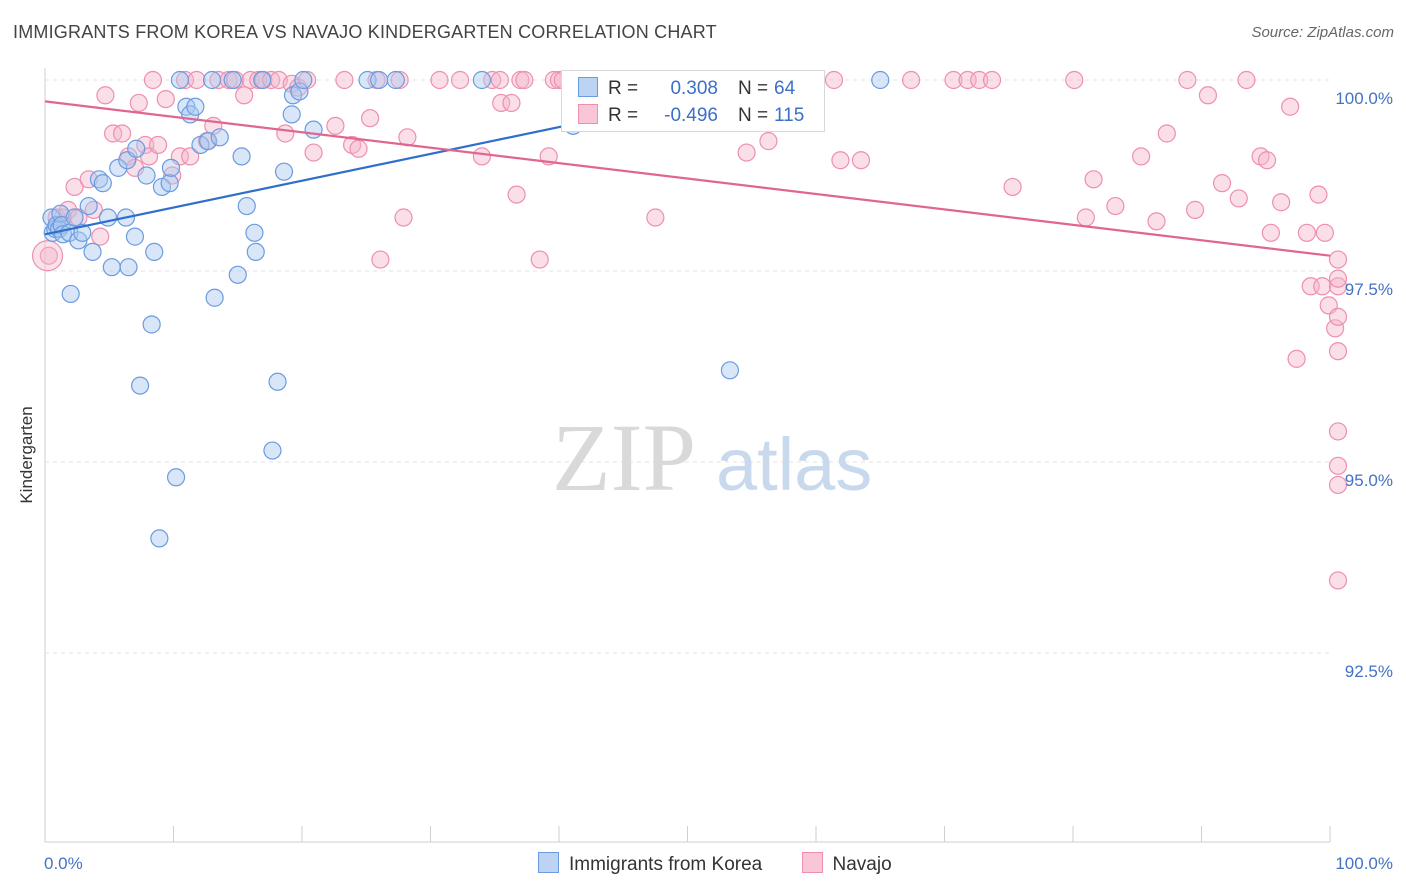 Image resolution: width=1406 pixels, height=892 pixels. Describe the element at coordinates (588, 114) in the screenshot. I see `navajo-swatch` at that location.